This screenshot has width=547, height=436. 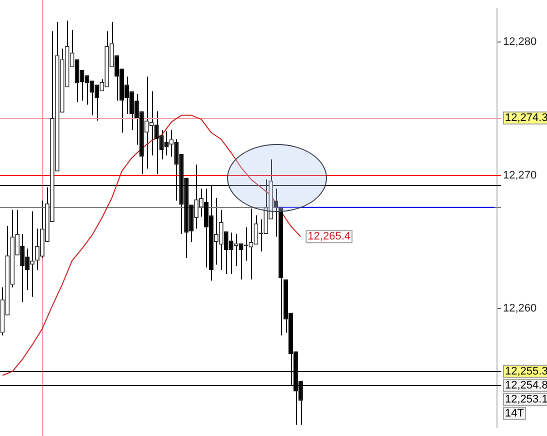 What do you see at coordinates (514, 413) in the screenshot?
I see `text: 14T` at bounding box center [514, 413].